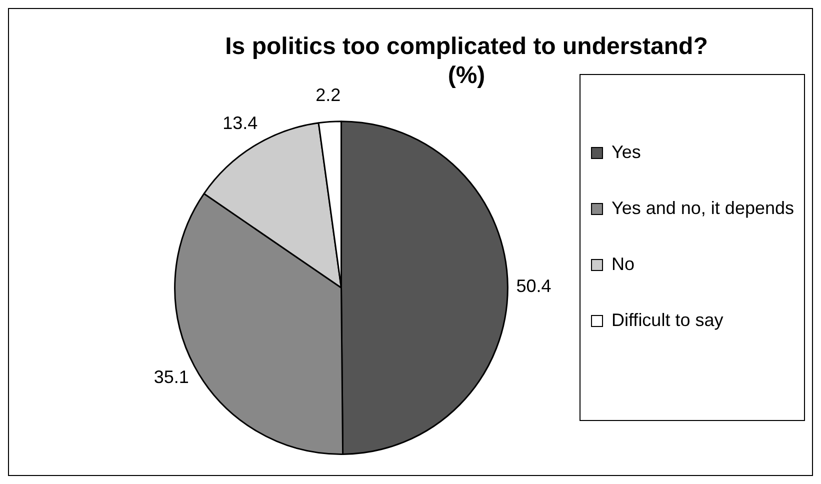  What do you see at coordinates (626, 152) in the screenshot?
I see `legend-label: Yes` at bounding box center [626, 152].